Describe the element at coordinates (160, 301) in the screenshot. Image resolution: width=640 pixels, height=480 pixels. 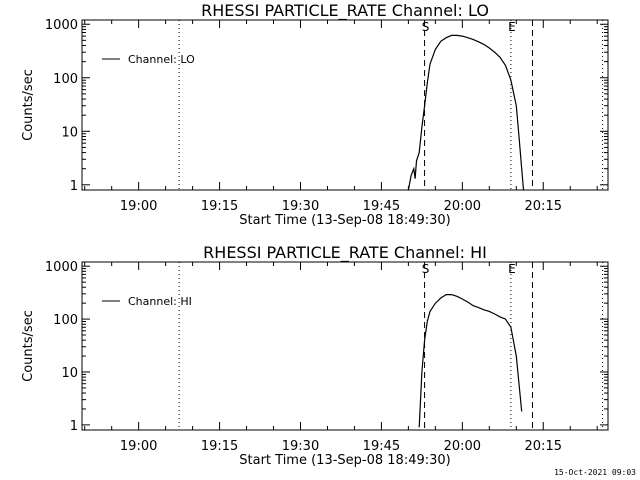
I see `legend-label: Channel: HI` at that location.